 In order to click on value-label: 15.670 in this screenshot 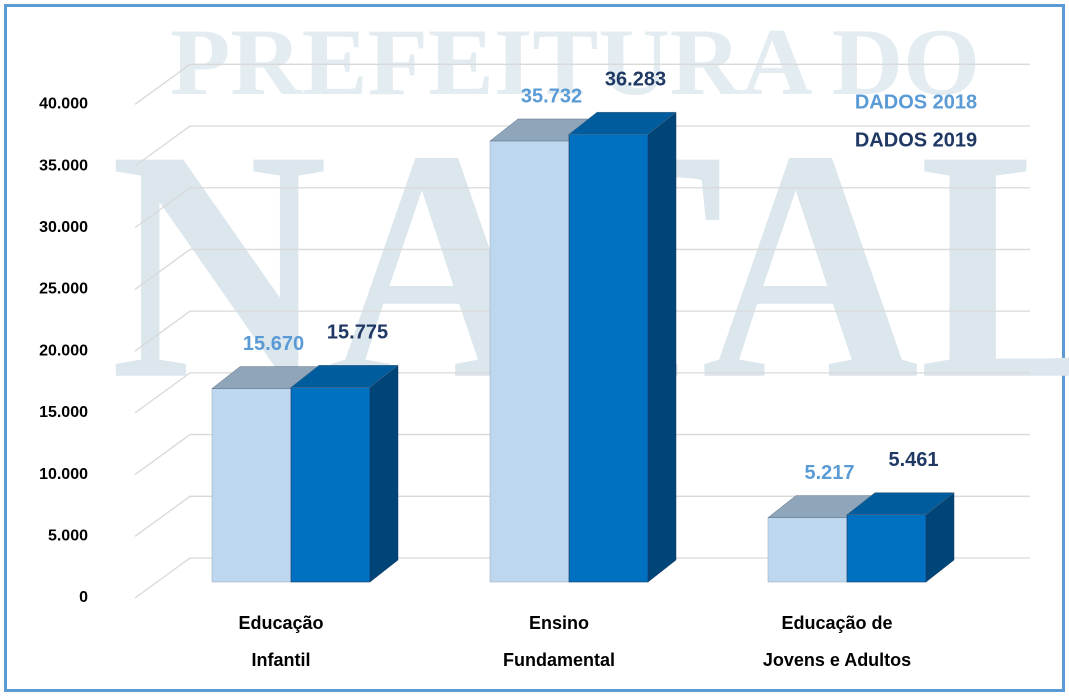, I will do `click(273, 344)`.